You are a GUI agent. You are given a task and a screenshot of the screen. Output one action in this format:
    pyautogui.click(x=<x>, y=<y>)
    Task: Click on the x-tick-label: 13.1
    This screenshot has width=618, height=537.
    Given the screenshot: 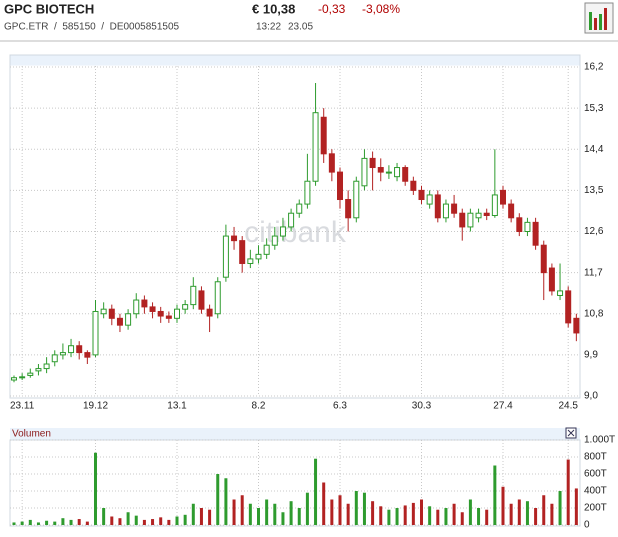 What is the action you would take?
    pyautogui.click(x=177, y=406)
    